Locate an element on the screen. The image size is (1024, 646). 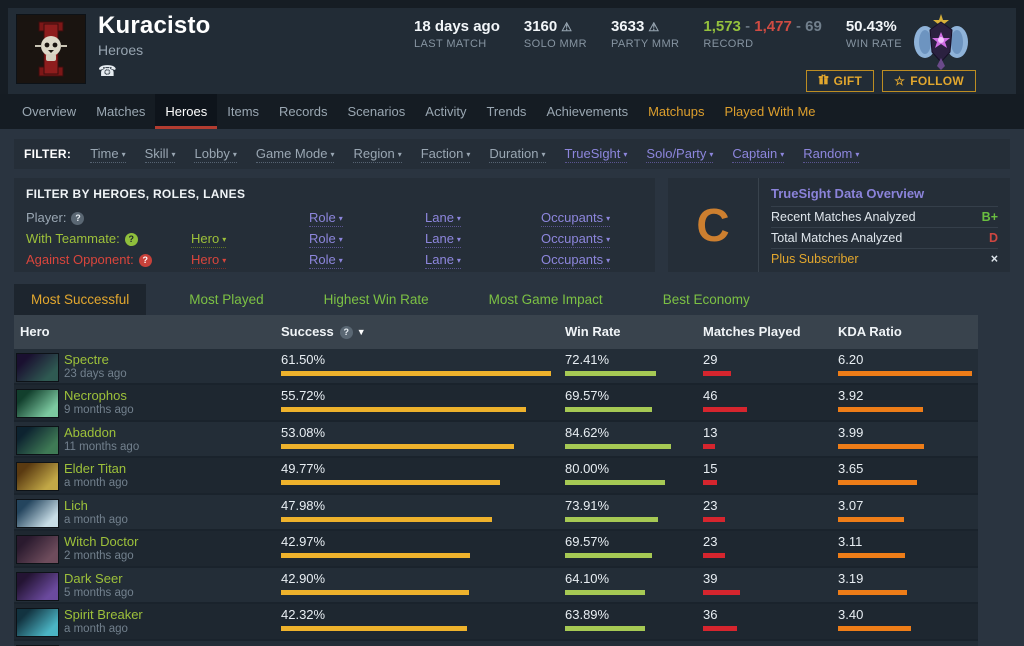
filter-dropdown-solo-party: Solo/Party ▾ is located at coordinates (680, 154).